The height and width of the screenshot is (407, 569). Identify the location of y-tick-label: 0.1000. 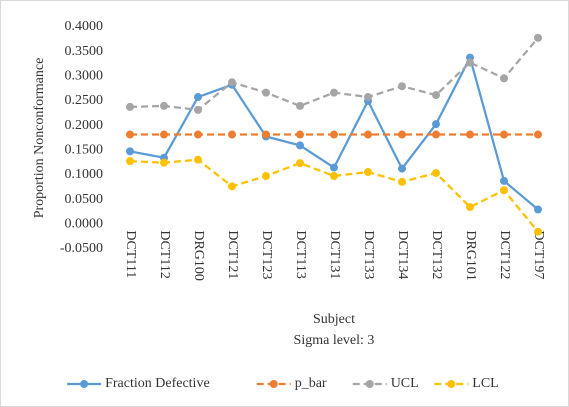
(84, 174).